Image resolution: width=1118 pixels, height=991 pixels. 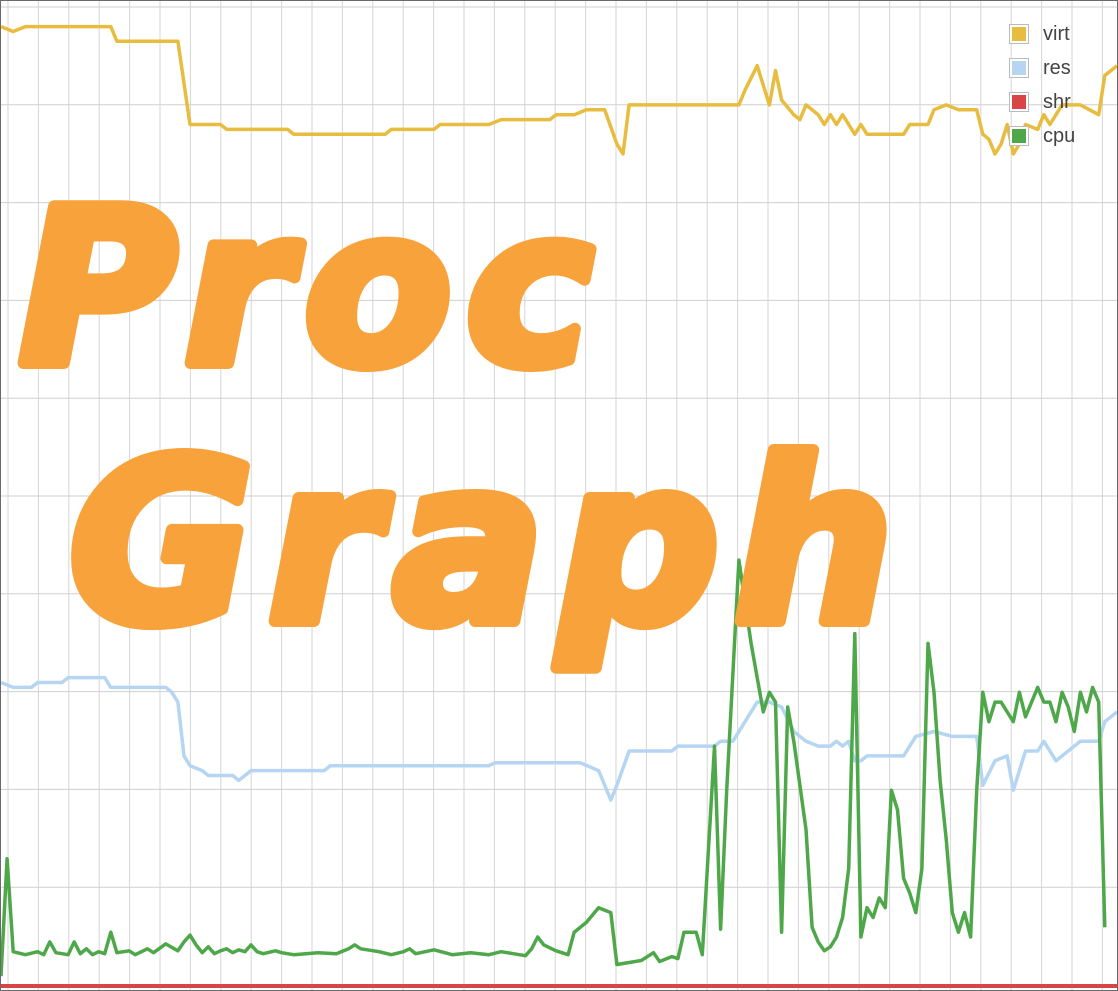 I want to click on chart-legend: virt res shr cpu, so click(x=1042, y=85).